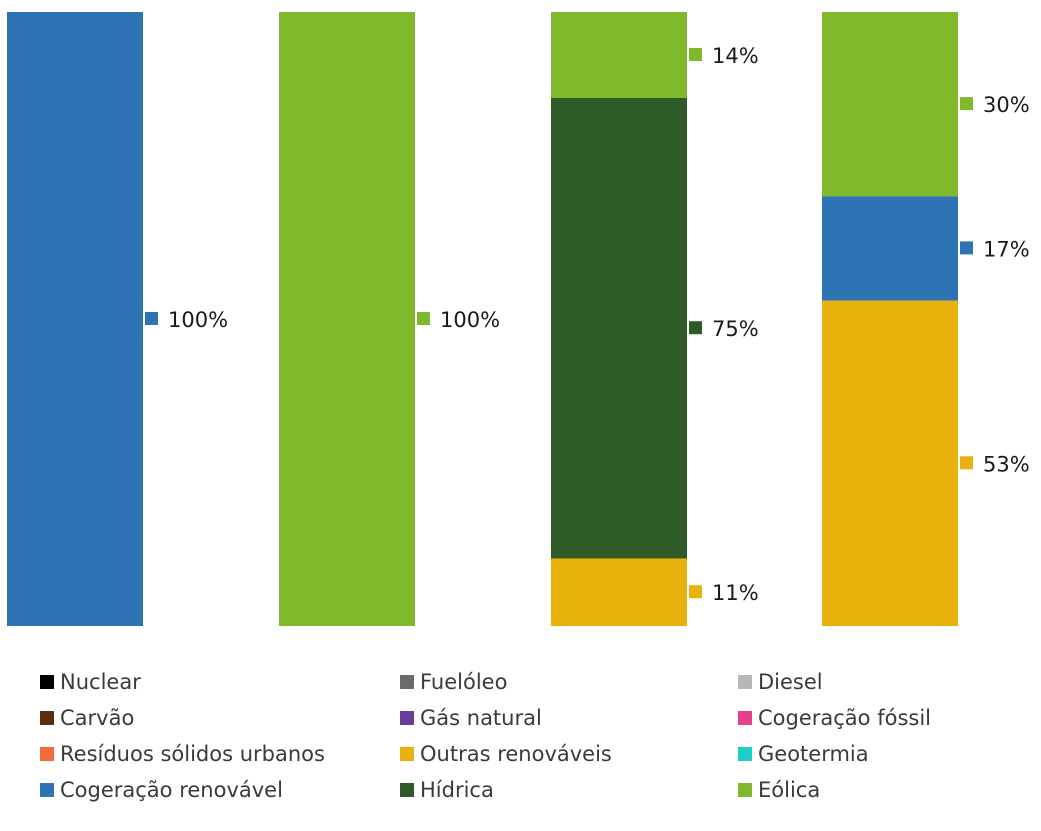  Describe the element at coordinates (347, 319) in the screenshot. I see `bar-segment-2-eolica` at that location.